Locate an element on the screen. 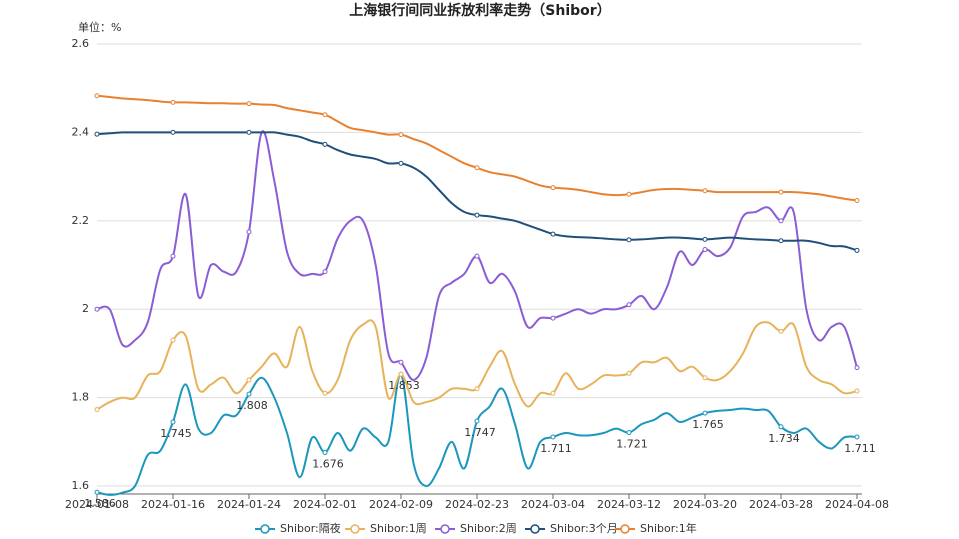 Image resolution: width=959 pixels, height=539 pixels. legend-label: Shibor:2周 is located at coordinates (488, 528).